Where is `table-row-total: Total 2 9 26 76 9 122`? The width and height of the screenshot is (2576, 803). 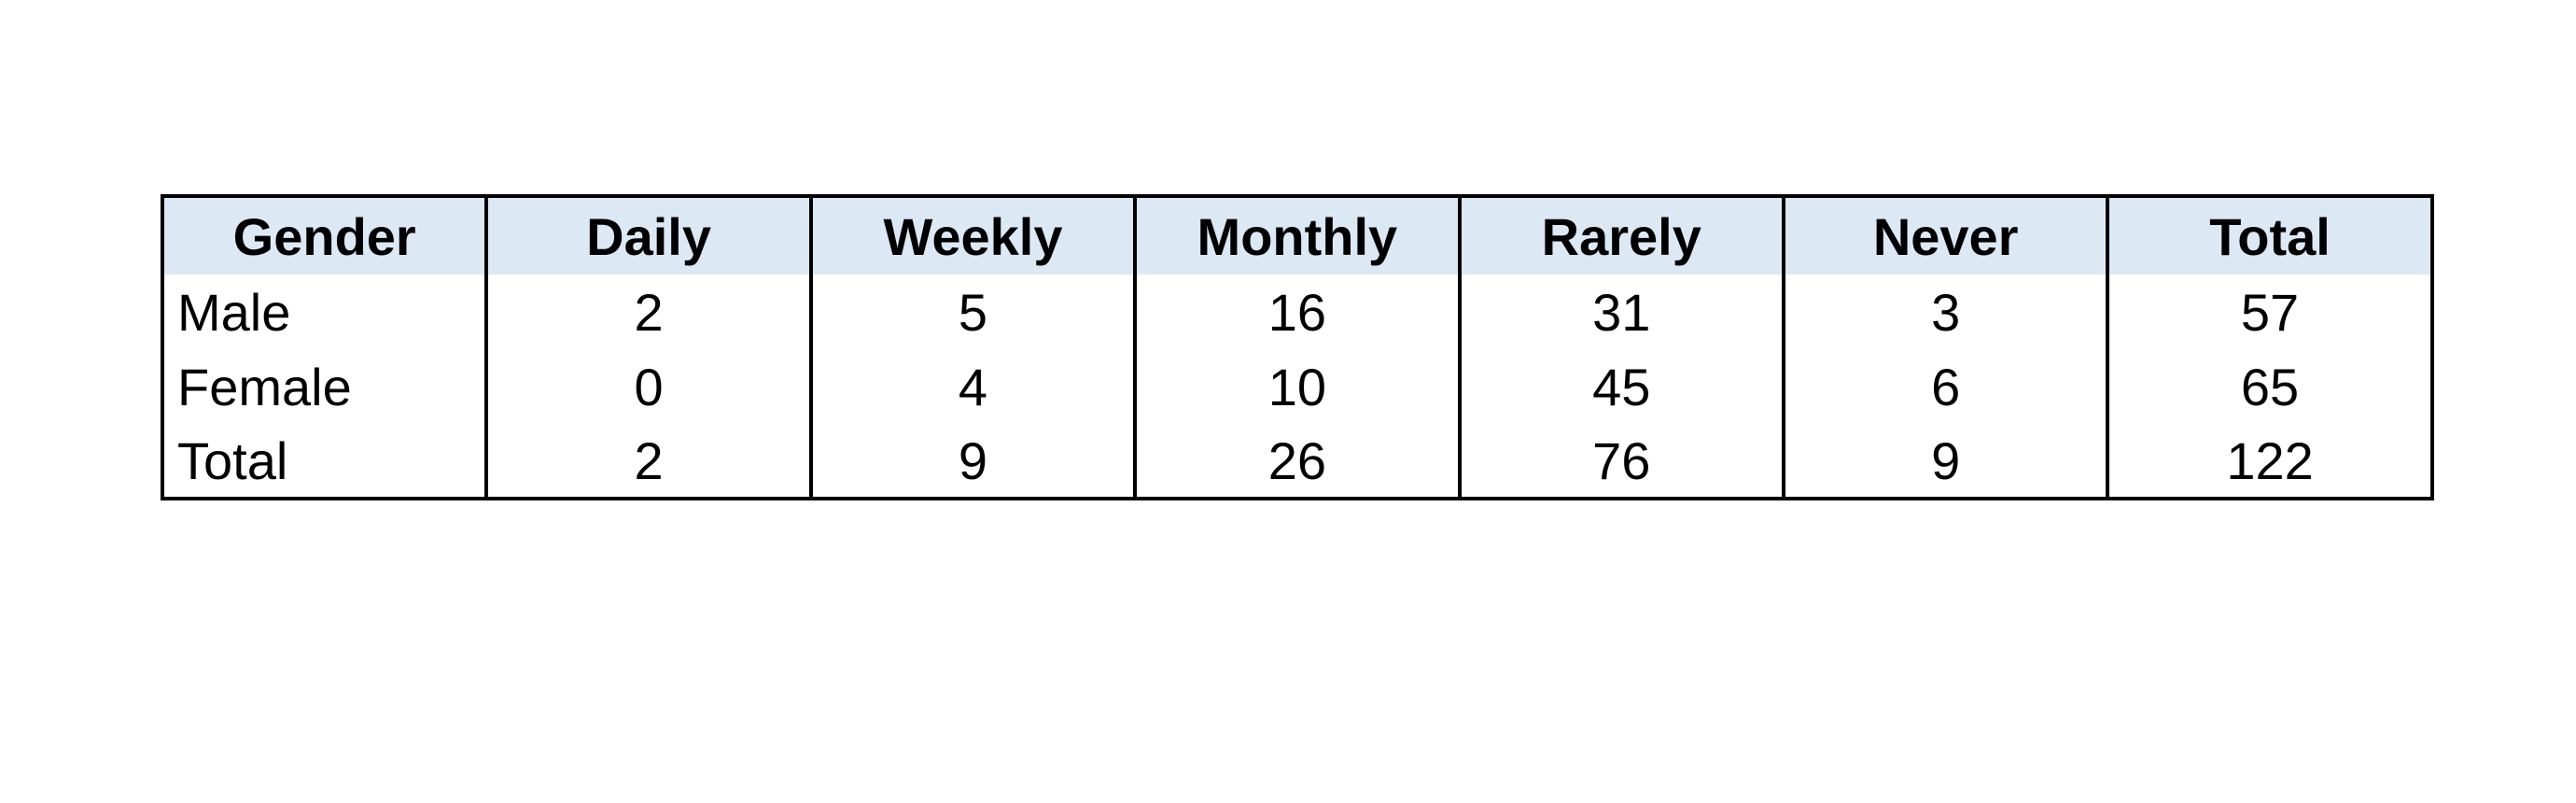 table-row-total: Total 2 9 26 76 9 122 is located at coordinates (1297, 462).